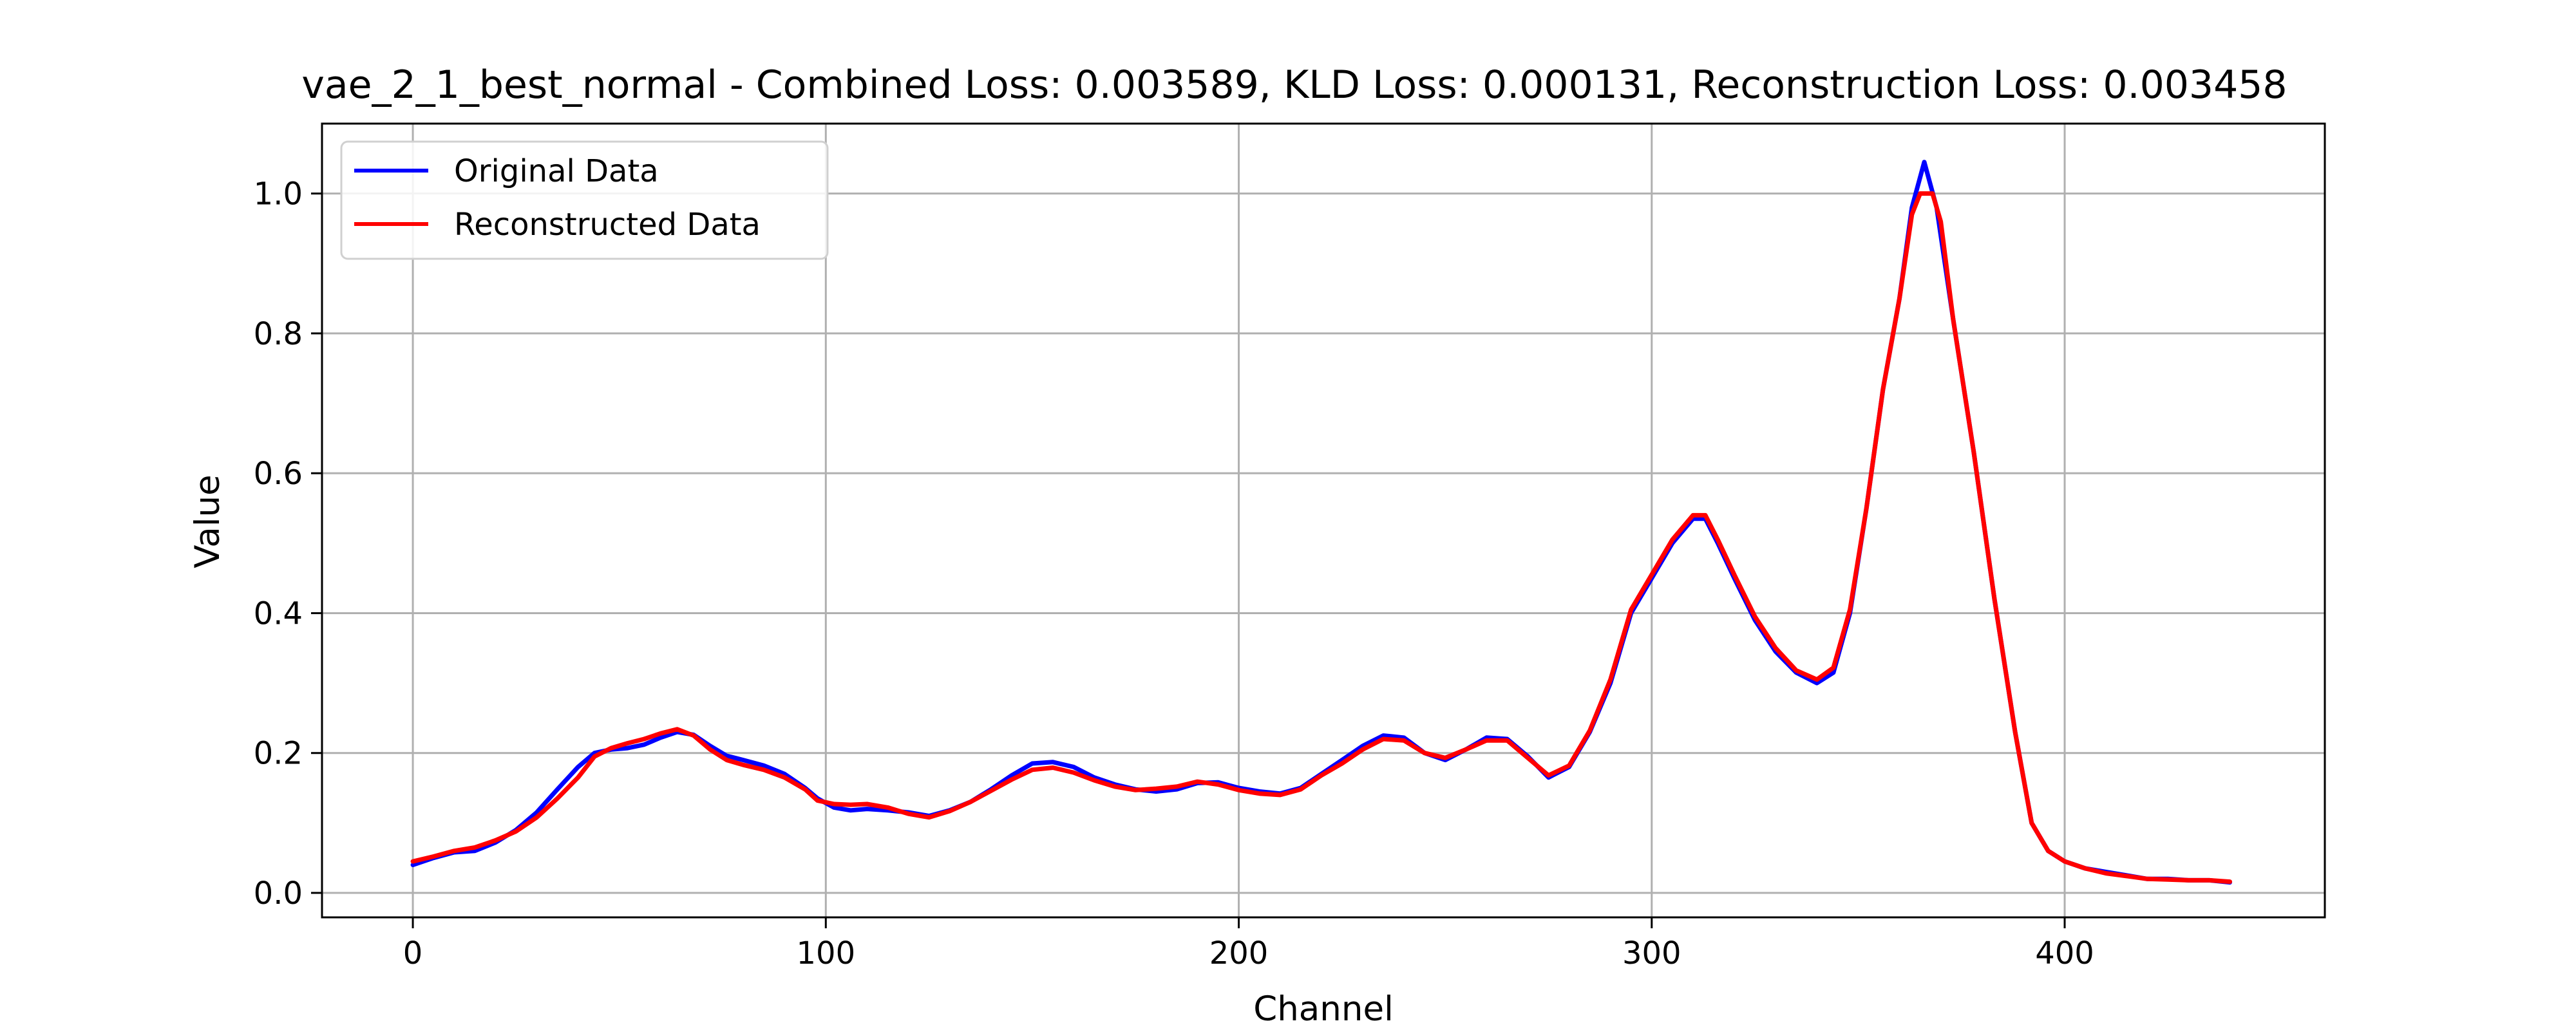 The image size is (2576, 1030). What do you see at coordinates (1323, 1009) in the screenshot?
I see `x-axis-label: Channel` at bounding box center [1323, 1009].